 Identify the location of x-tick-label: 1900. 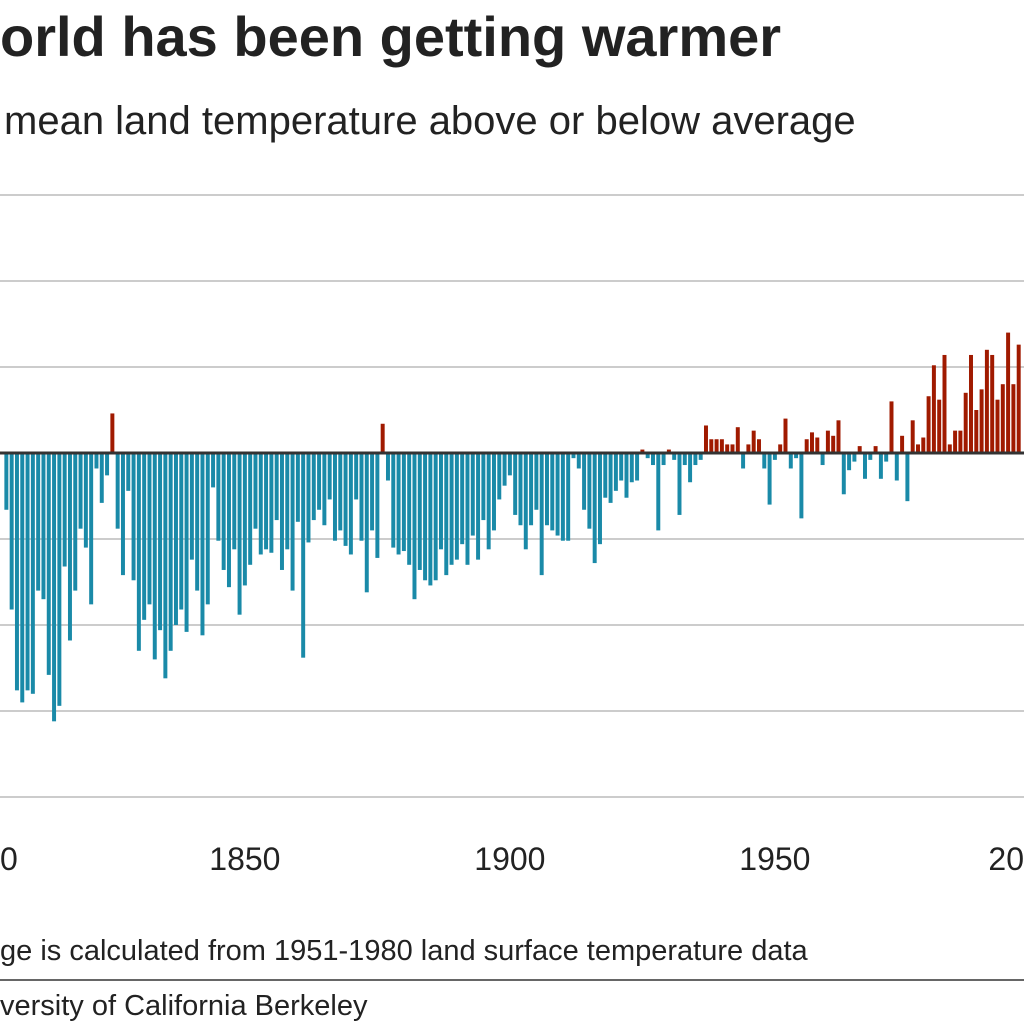
(509, 859).